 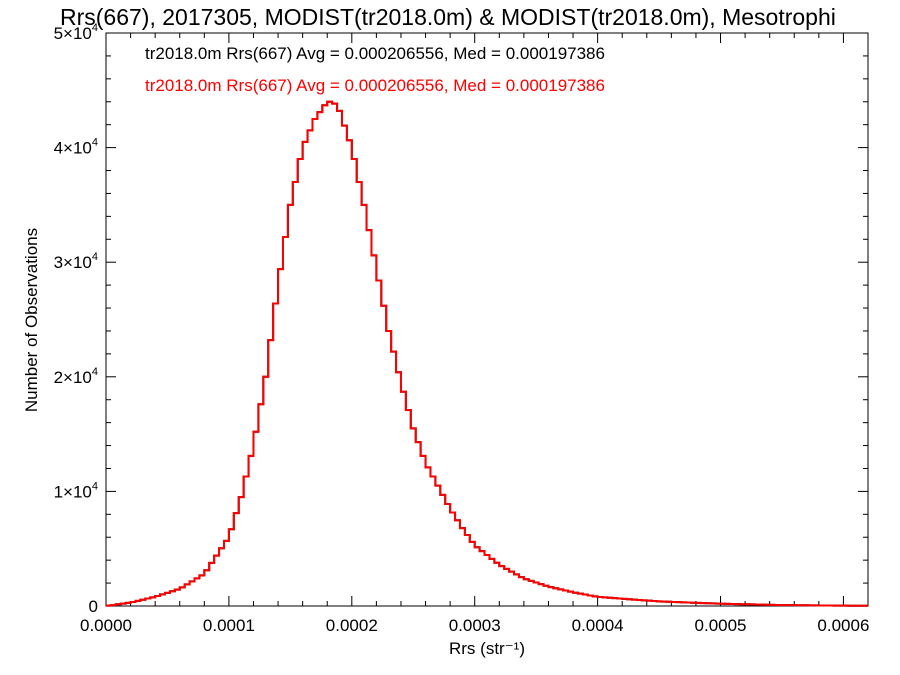 What do you see at coordinates (106, 625) in the screenshot?
I see `x-tick-label: 0.0000` at bounding box center [106, 625].